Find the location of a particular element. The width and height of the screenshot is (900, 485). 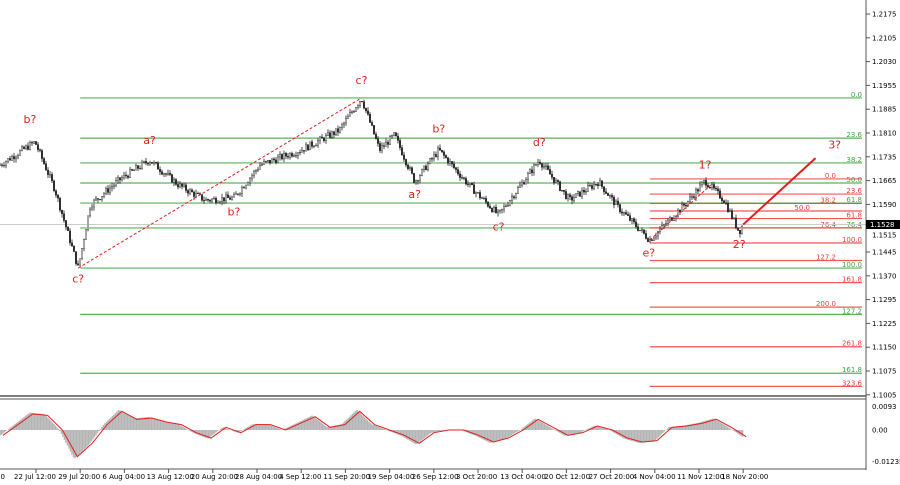

wave-label: c? is located at coordinates (78, 278).